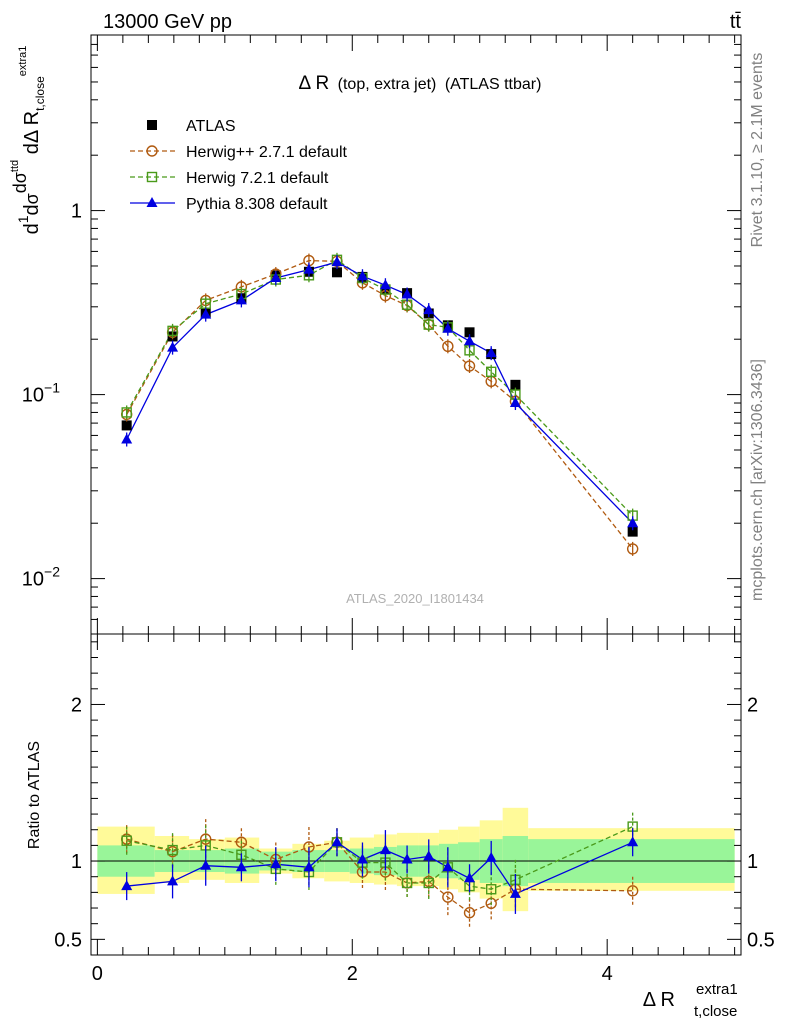  I want to click on title-tail: (ATLAS ttbar), so click(493, 84).